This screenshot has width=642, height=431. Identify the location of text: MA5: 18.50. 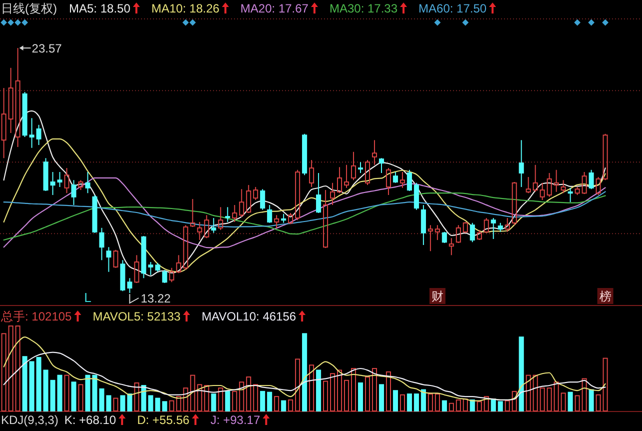
(100, 9).